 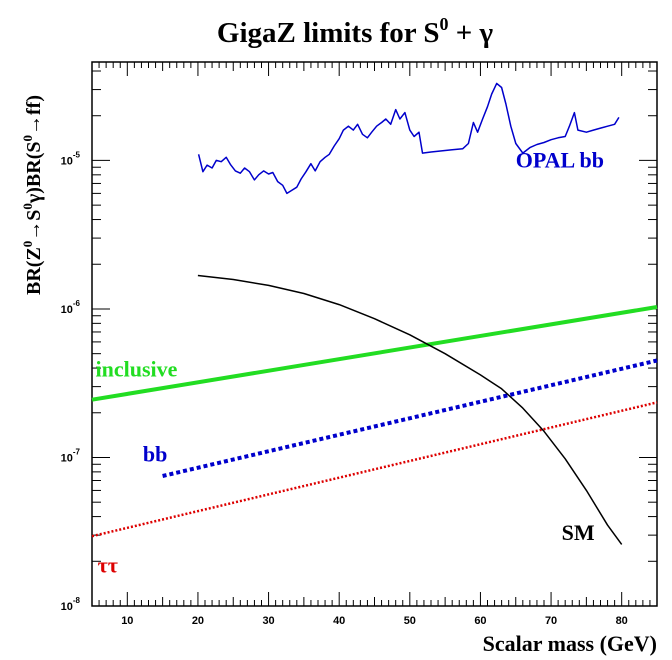 What do you see at coordinates (355, 31) in the screenshot?
I see `chart-title: GigaZ limits for S0 + γ` at bounding box center [355, 31].